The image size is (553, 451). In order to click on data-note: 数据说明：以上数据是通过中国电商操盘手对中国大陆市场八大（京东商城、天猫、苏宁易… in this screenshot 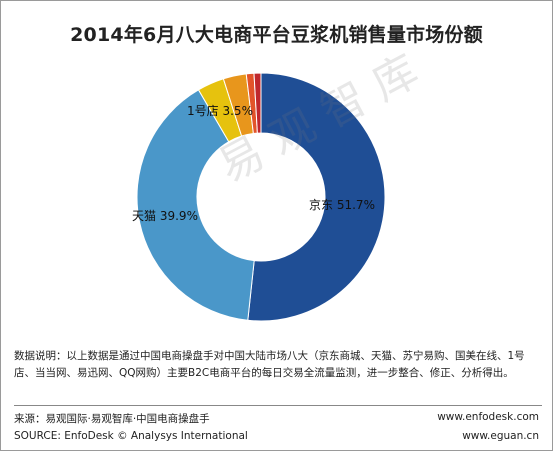, I will do `click(269, 364)`.